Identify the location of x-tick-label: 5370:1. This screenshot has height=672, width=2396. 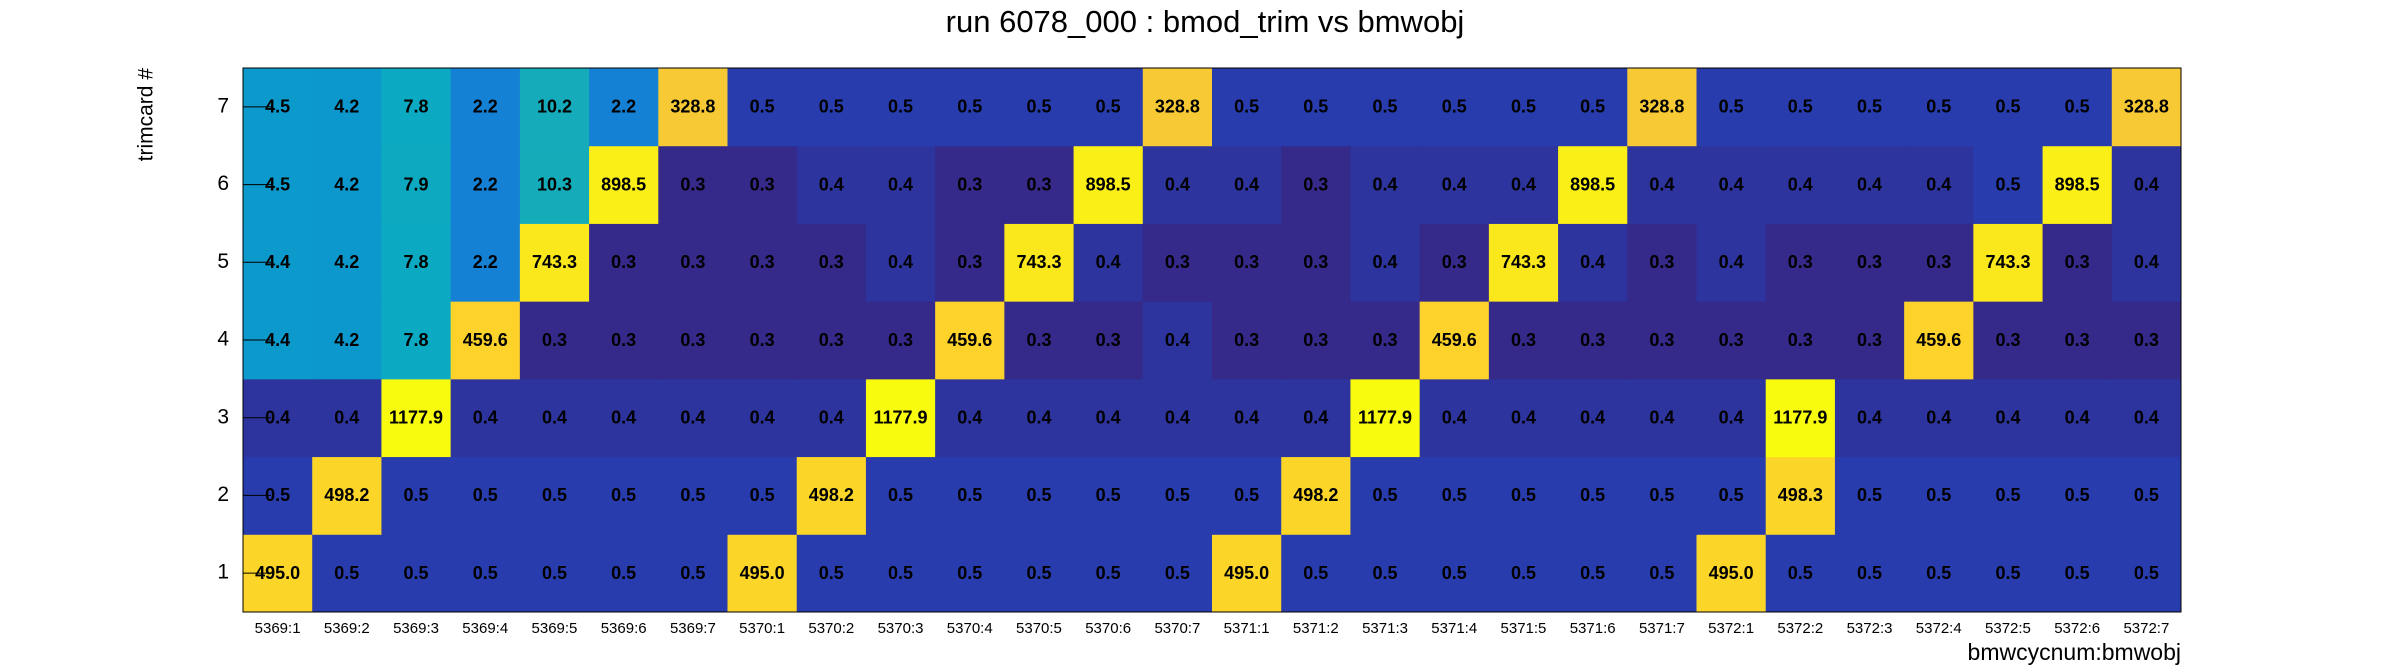
(762, 628).